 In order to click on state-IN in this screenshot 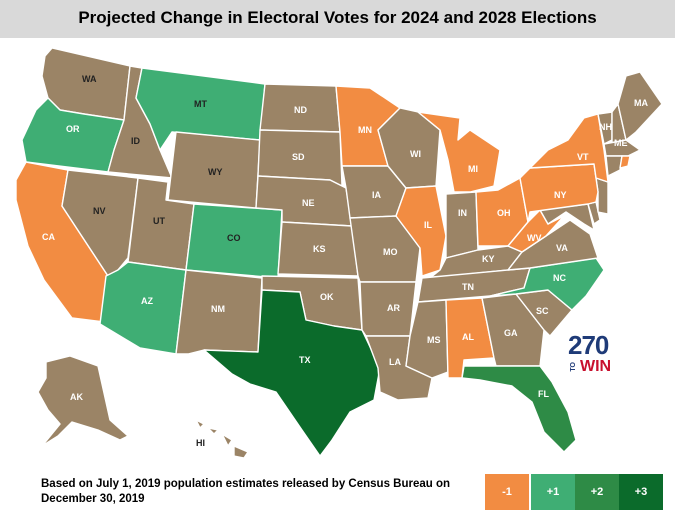, I will do `click(462, 225)`.